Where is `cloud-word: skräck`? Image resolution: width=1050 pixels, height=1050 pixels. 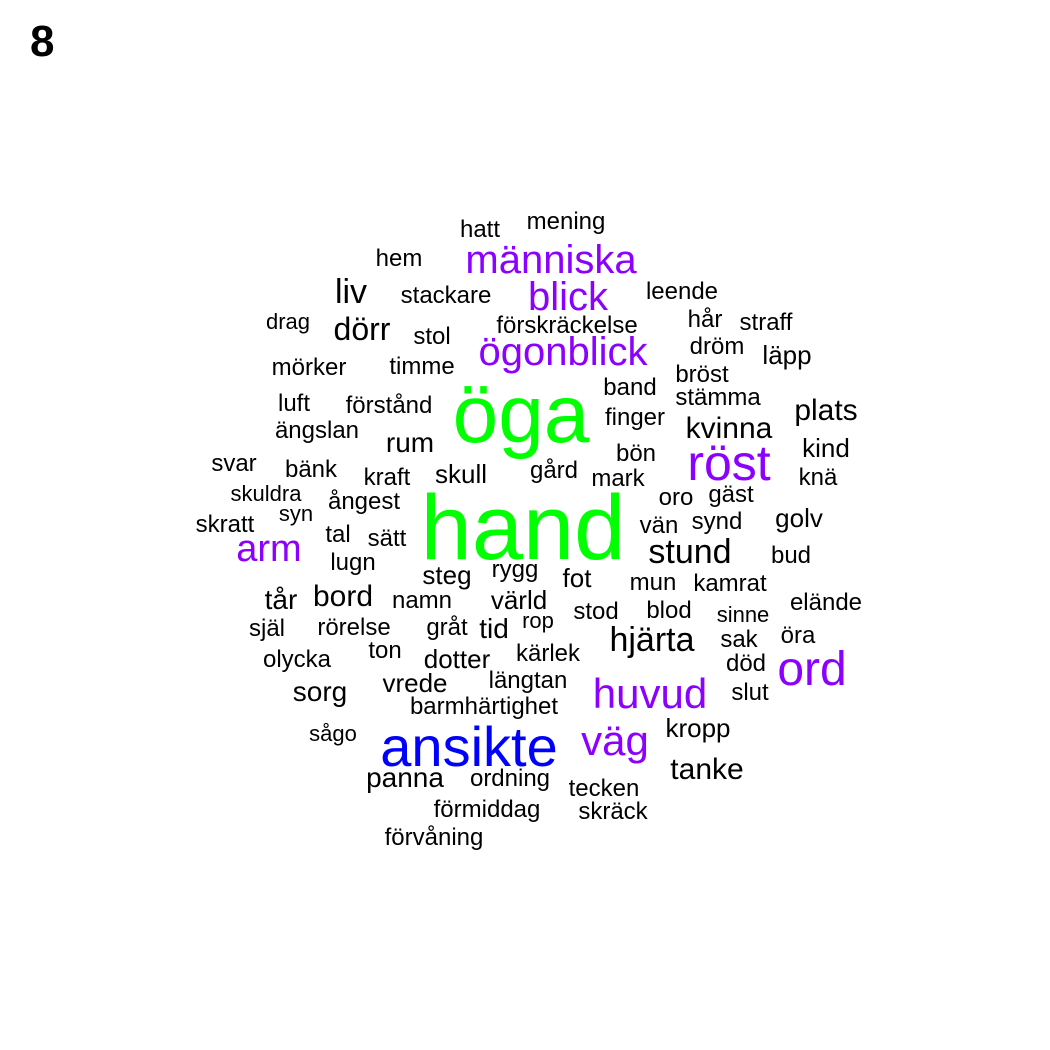
cloud-word: skräck is located at coordinates (613, 811).